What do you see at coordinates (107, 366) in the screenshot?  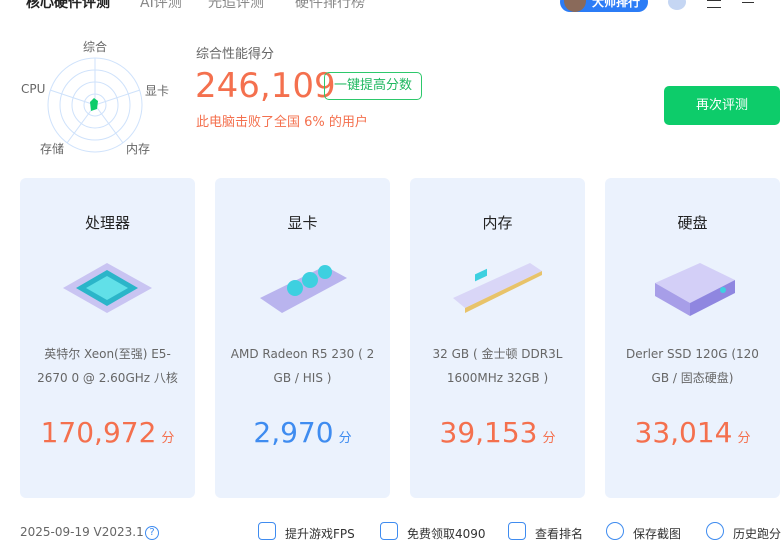 I see `card-description: 英特尔 Xeon(至强) E5-2670 0 @ 2.60GHz 八核` at bounding box center [107, 366].